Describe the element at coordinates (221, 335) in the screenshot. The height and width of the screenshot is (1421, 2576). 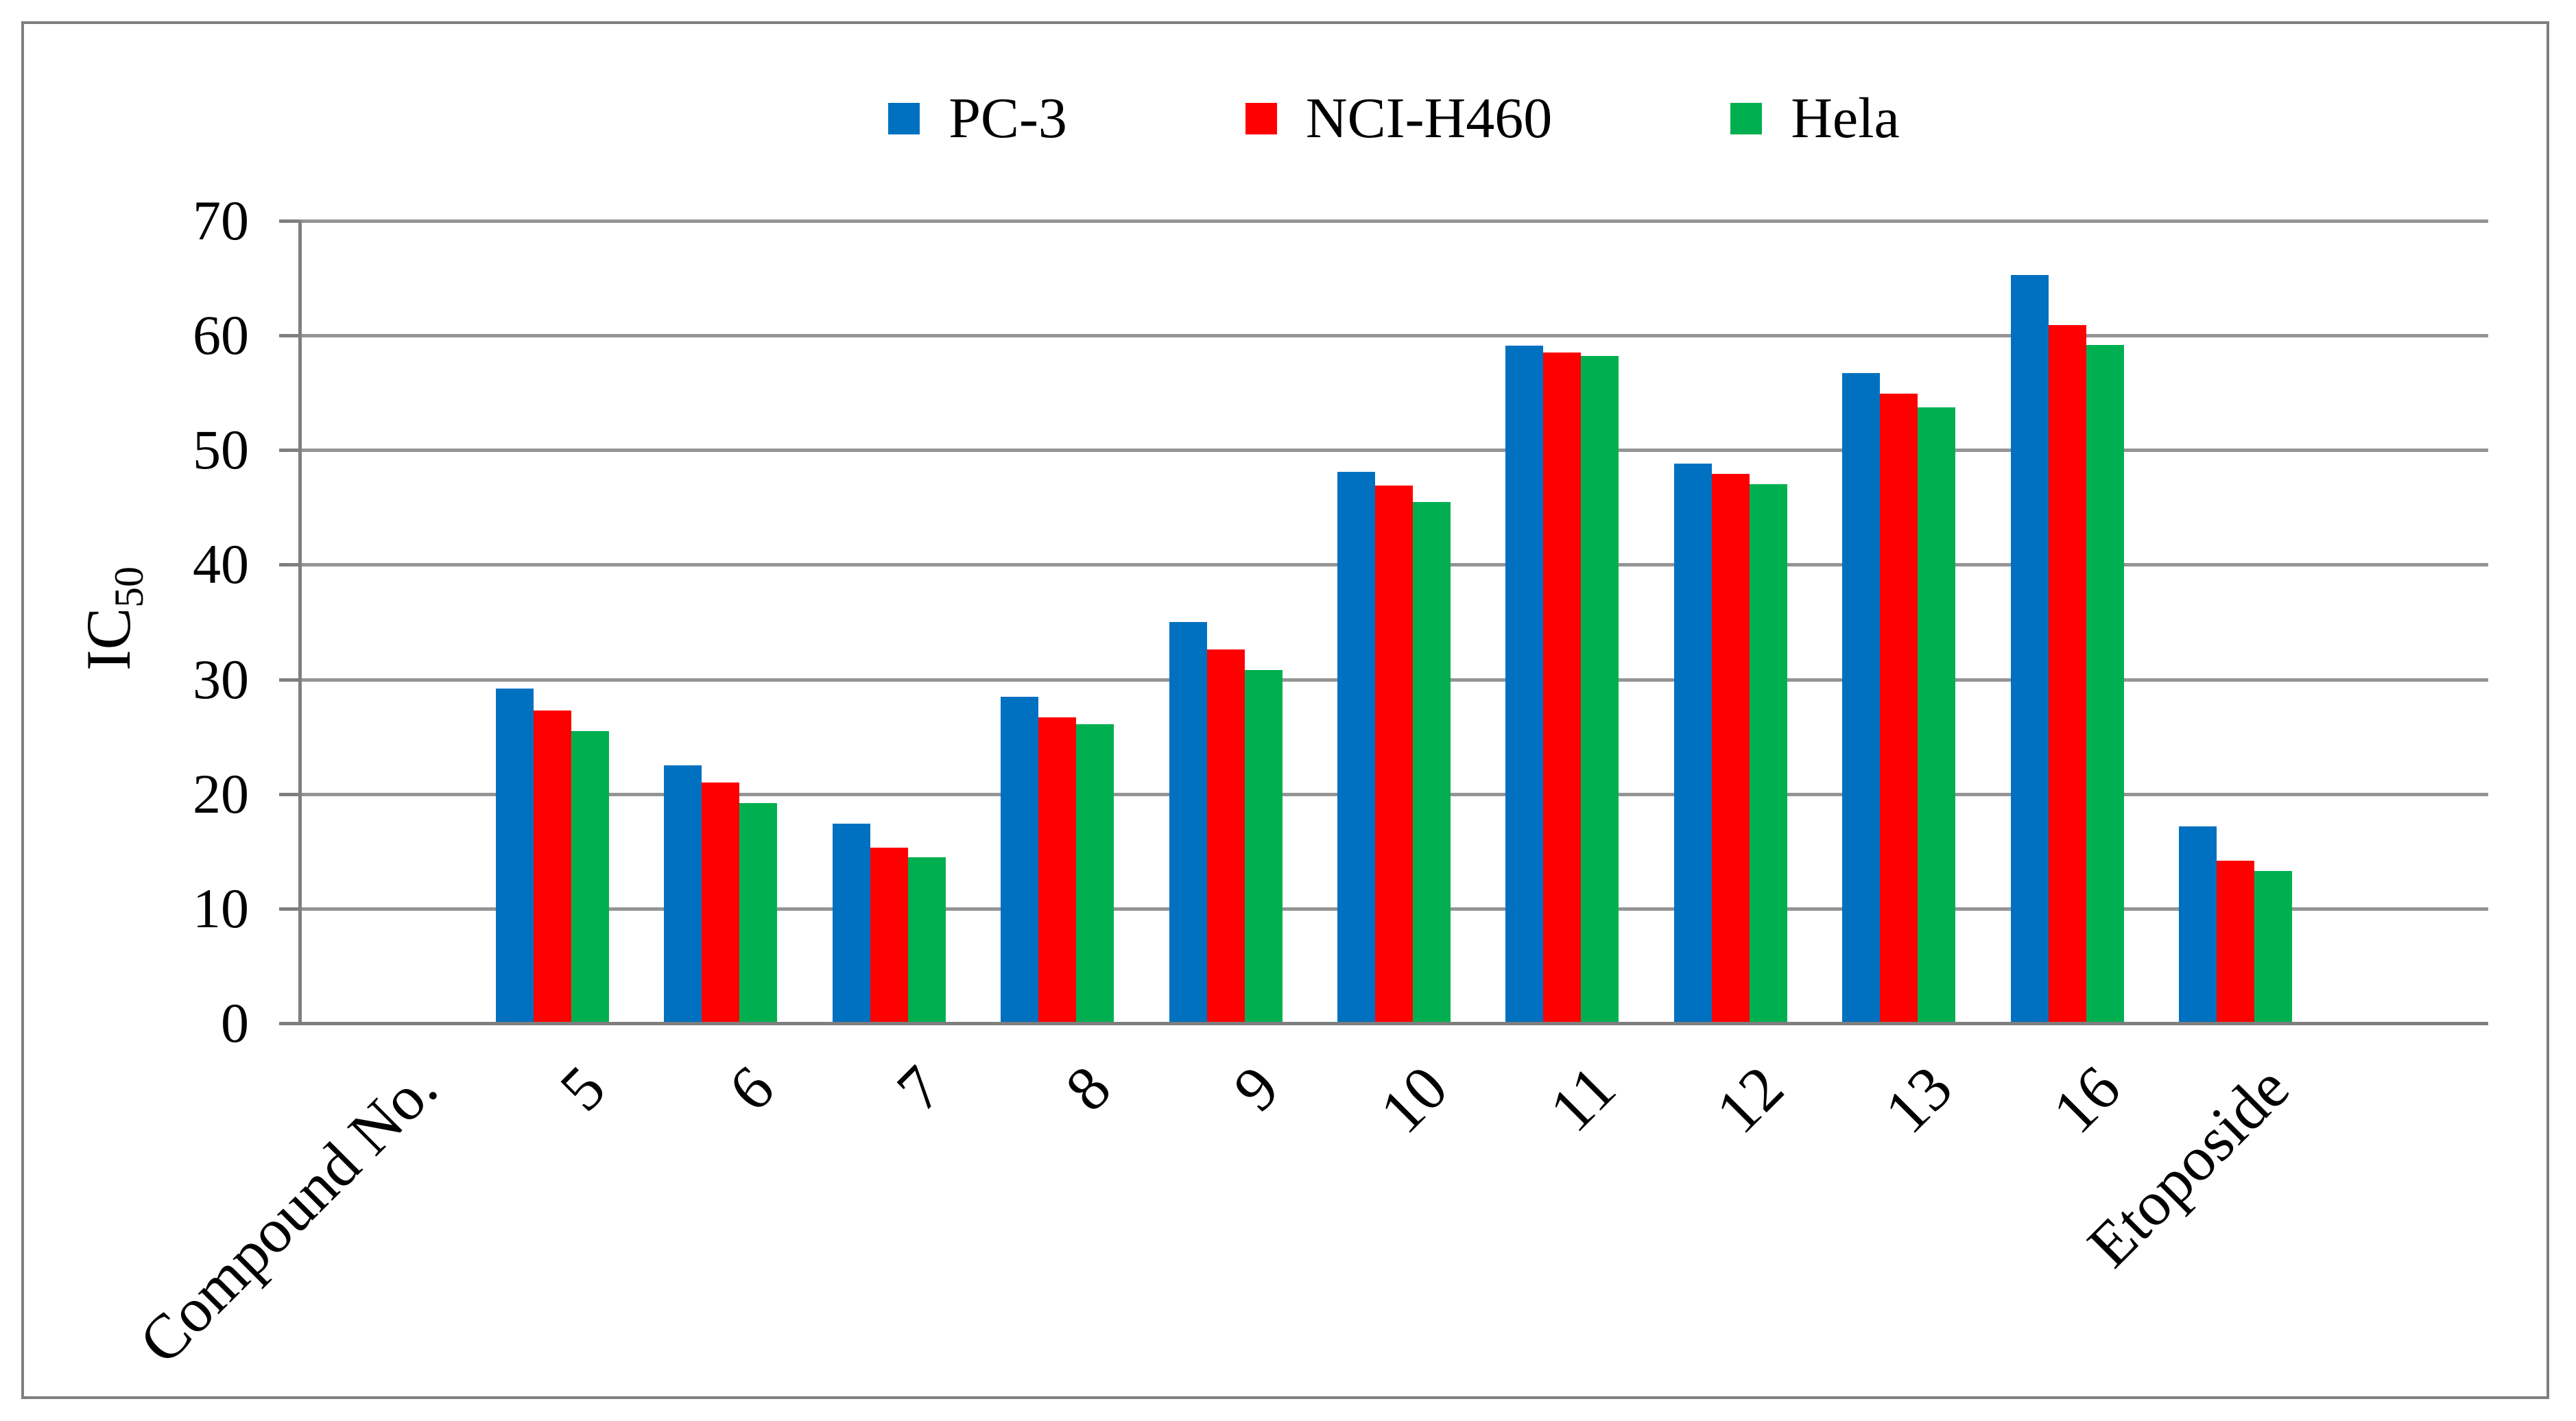
I see `y-tick-label-60: 60` at that location.